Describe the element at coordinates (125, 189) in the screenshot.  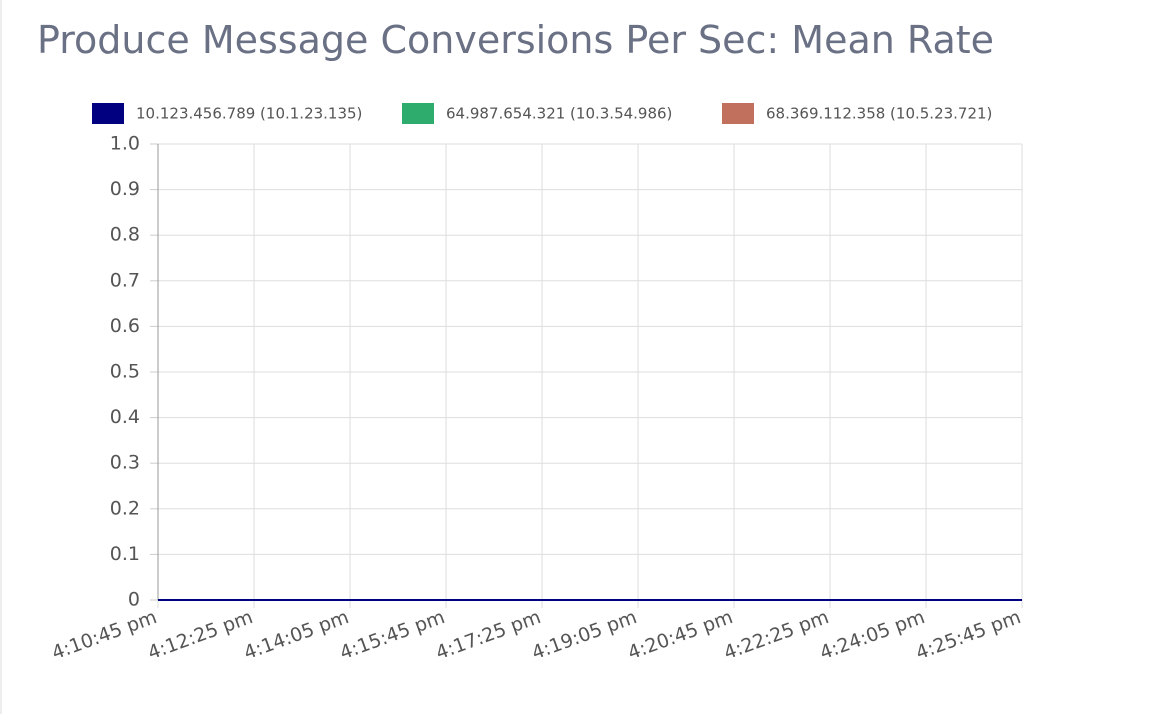
I see `y-tick-label: 0.9` at that location.